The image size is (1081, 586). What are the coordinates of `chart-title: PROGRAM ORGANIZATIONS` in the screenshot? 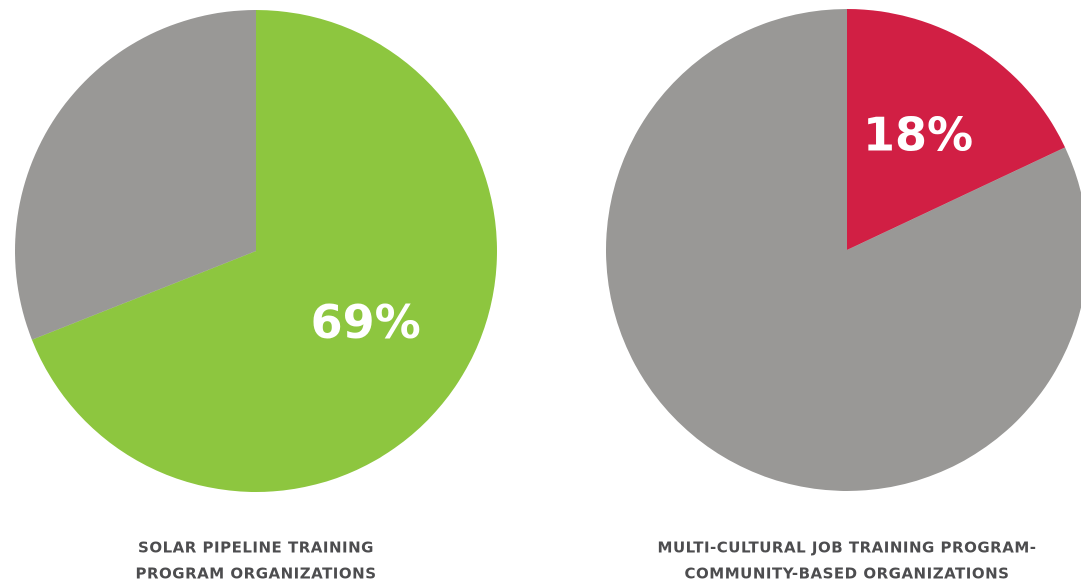 It's located at (255, 574).